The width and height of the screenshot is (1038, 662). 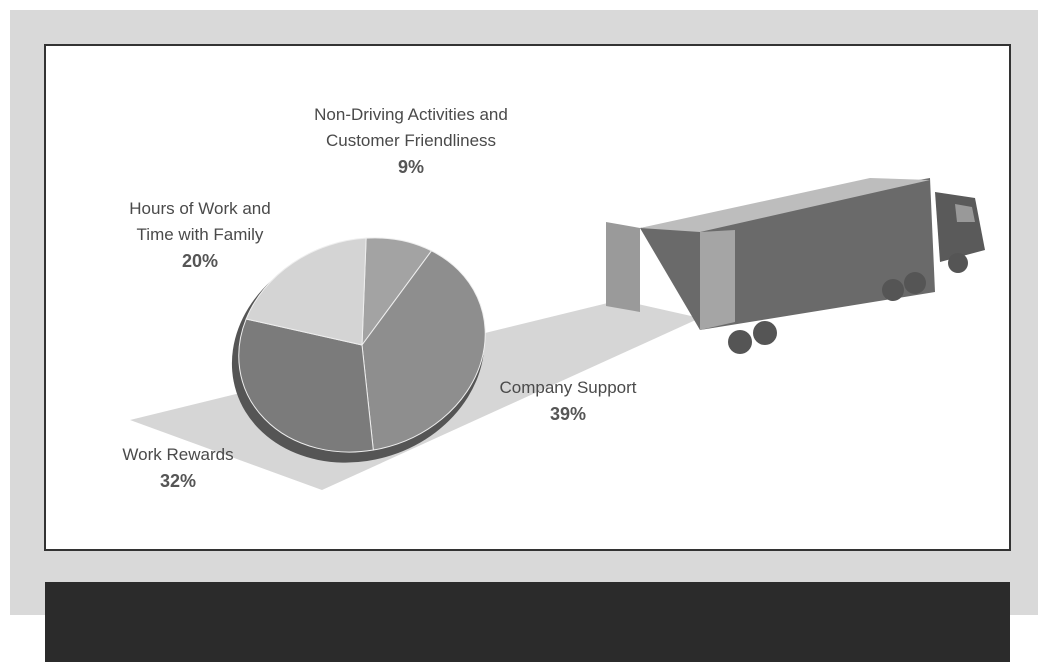 I want to click on value-label: 20%, so click(x=200, y=261).